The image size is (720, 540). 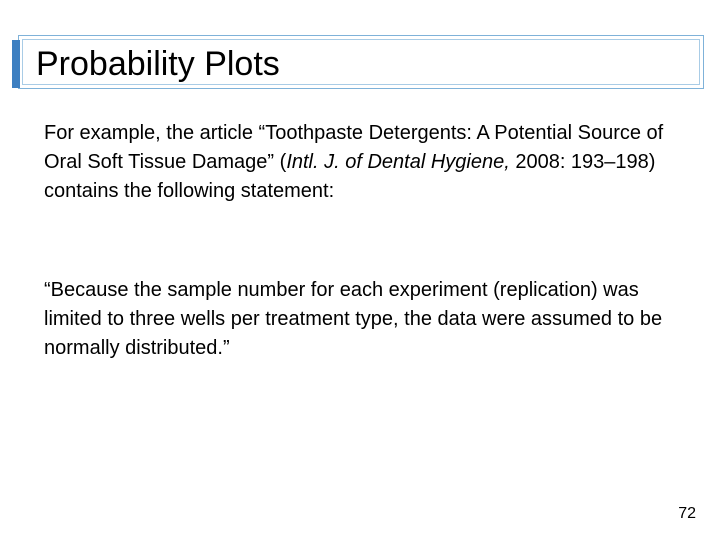 What do you see at coordinates (361, 62) in the screenshot?
I see `title-inner-frame` at bounding box center [361, 62].